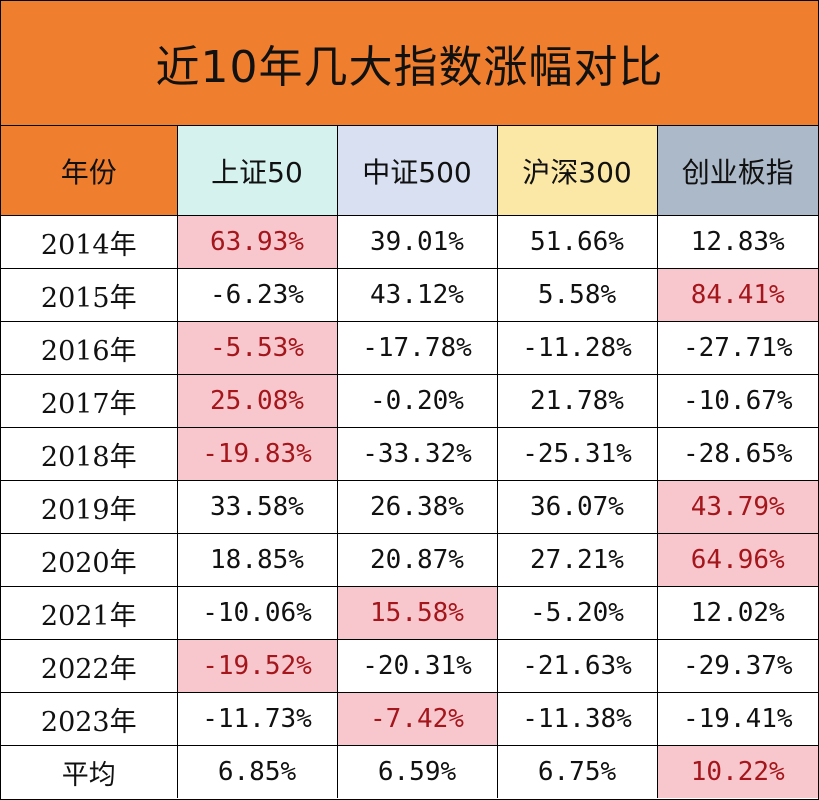 The width and height of the screenshot is (819, 800). I want to click on cell-csi500: 6.59%, so click(417, 771).